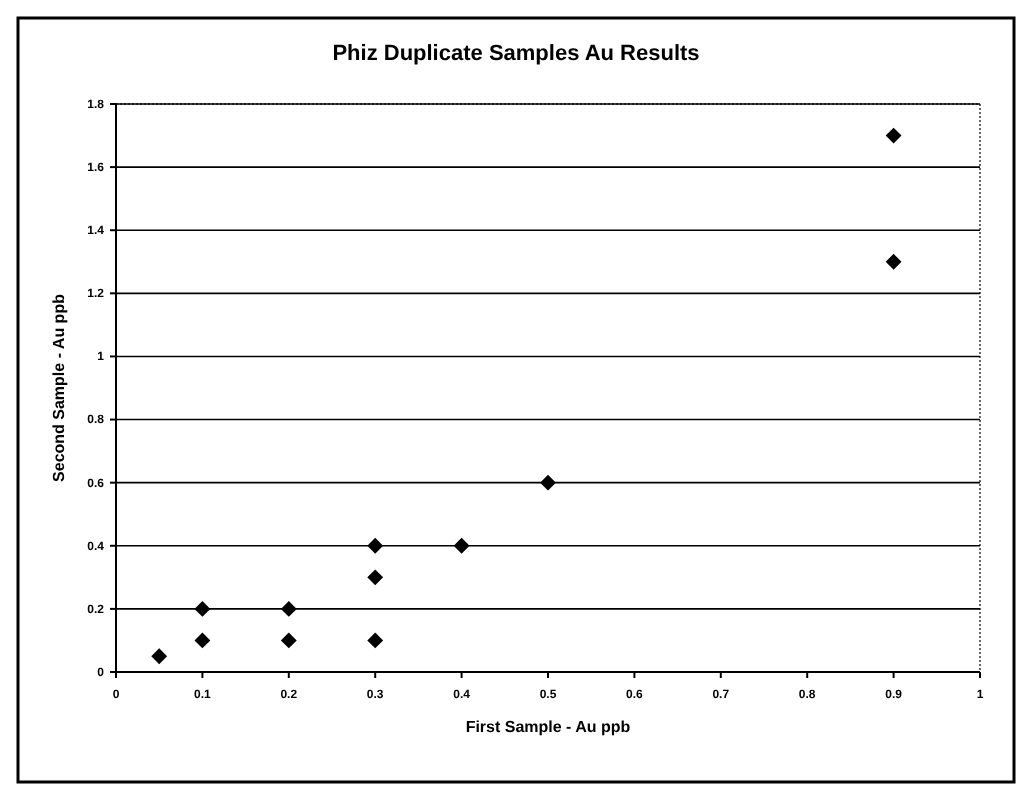  I want to click on x-axis-title: First Sample - Au ppb, so click(548, 727).